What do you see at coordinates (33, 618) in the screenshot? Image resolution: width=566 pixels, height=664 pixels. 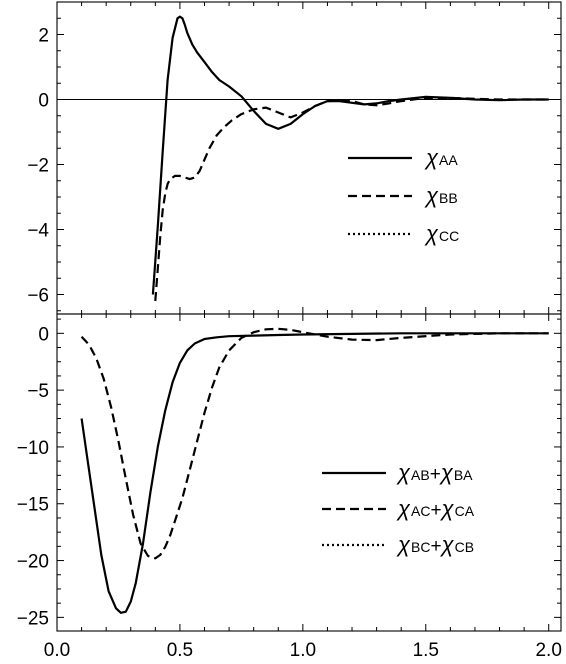 I see `y-tick-label: −25` at bounding box center [33, 618].